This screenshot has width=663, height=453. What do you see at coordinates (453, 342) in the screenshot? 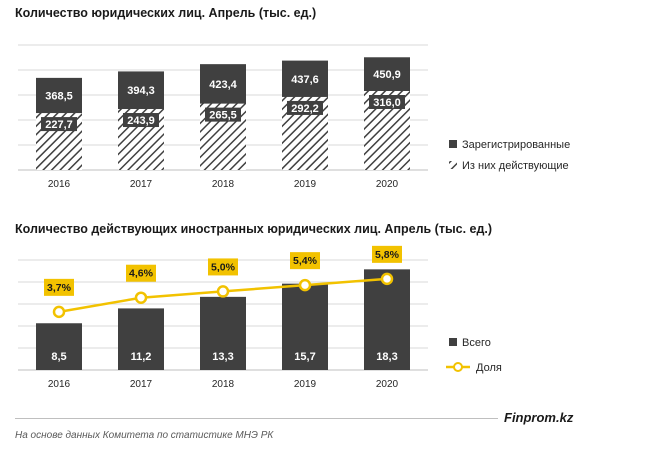
I see `chart2-legend-swatch-total` at bounding box center [453, 342].